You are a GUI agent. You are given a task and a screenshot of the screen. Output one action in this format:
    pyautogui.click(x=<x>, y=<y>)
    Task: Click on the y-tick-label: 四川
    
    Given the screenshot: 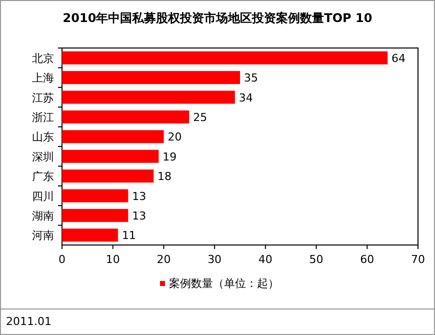 What is the action you would take?
    pyautogui.click(x=43, y=196)
    